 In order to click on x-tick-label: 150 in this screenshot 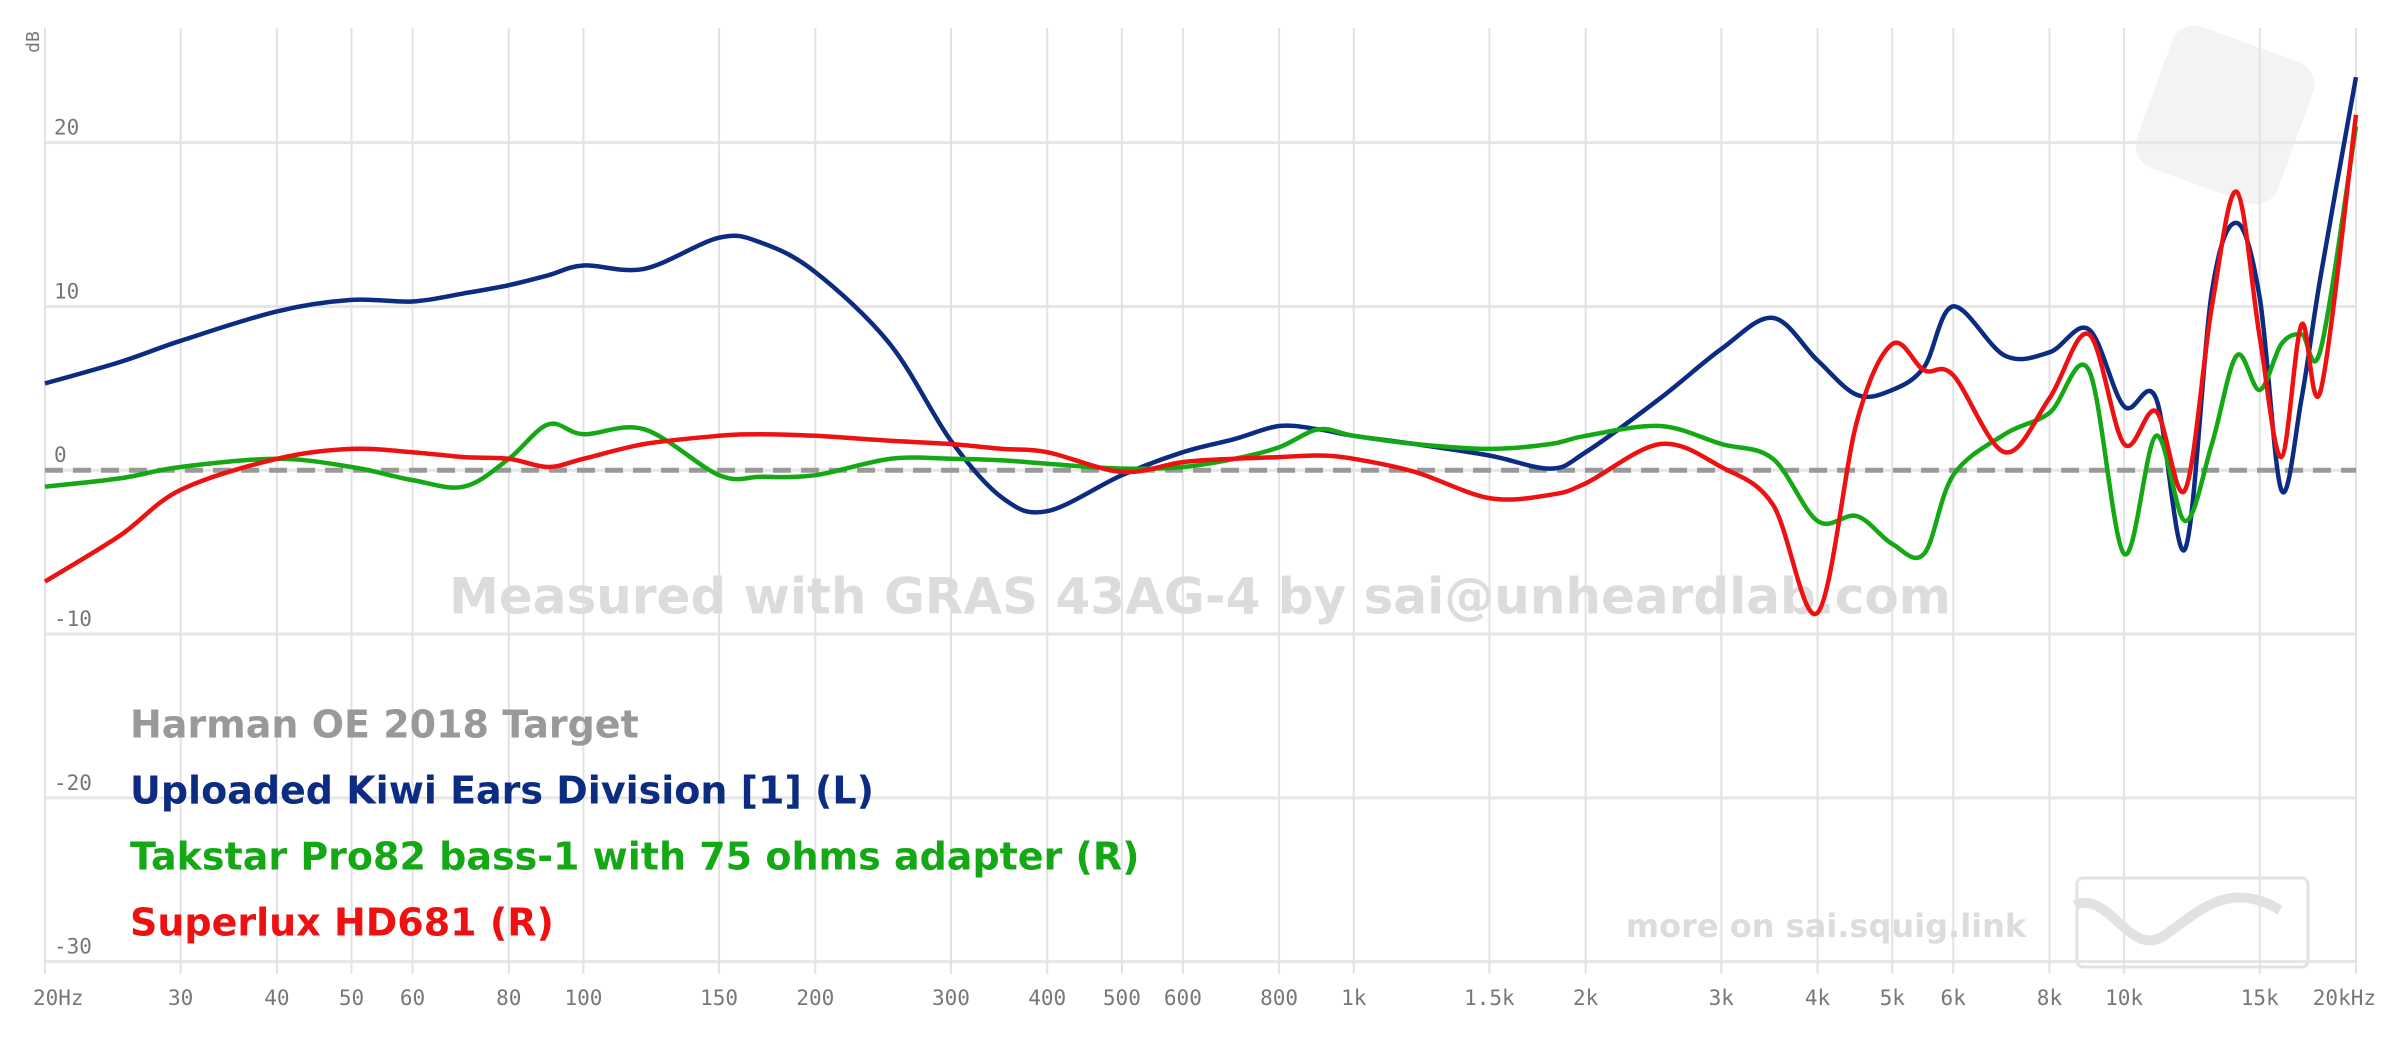, I will do `click(719, 998)`.